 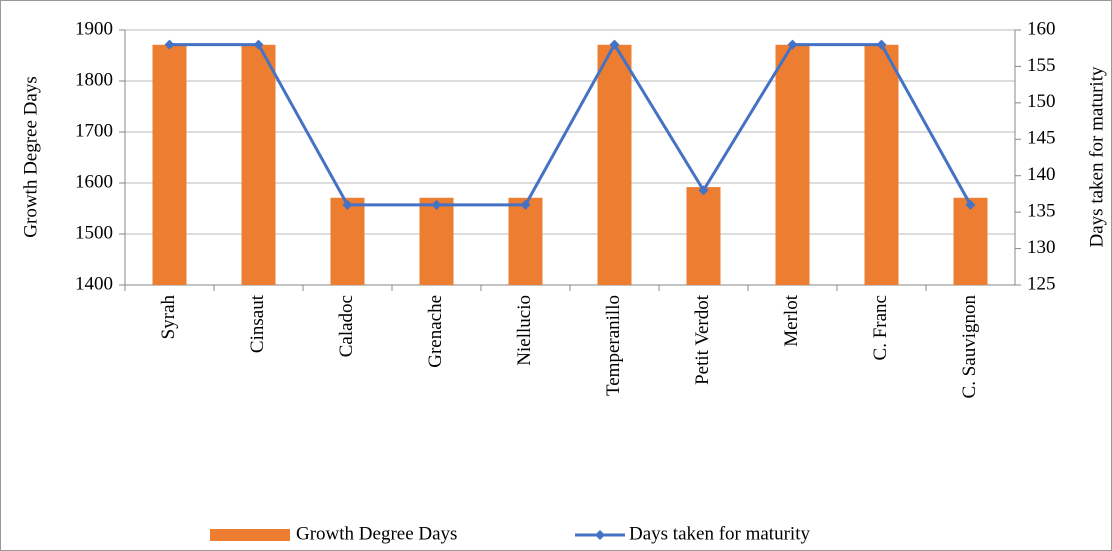 I want to click on legend-marker, so click(x=600, y=535).